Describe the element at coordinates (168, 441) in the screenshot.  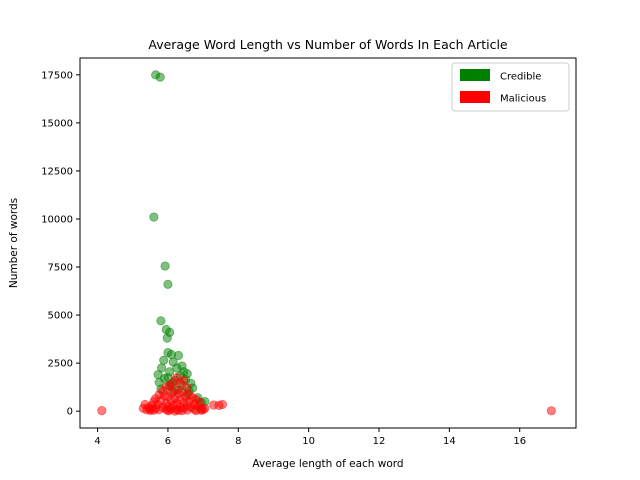
I see `x-tick-label: 6` at that location.